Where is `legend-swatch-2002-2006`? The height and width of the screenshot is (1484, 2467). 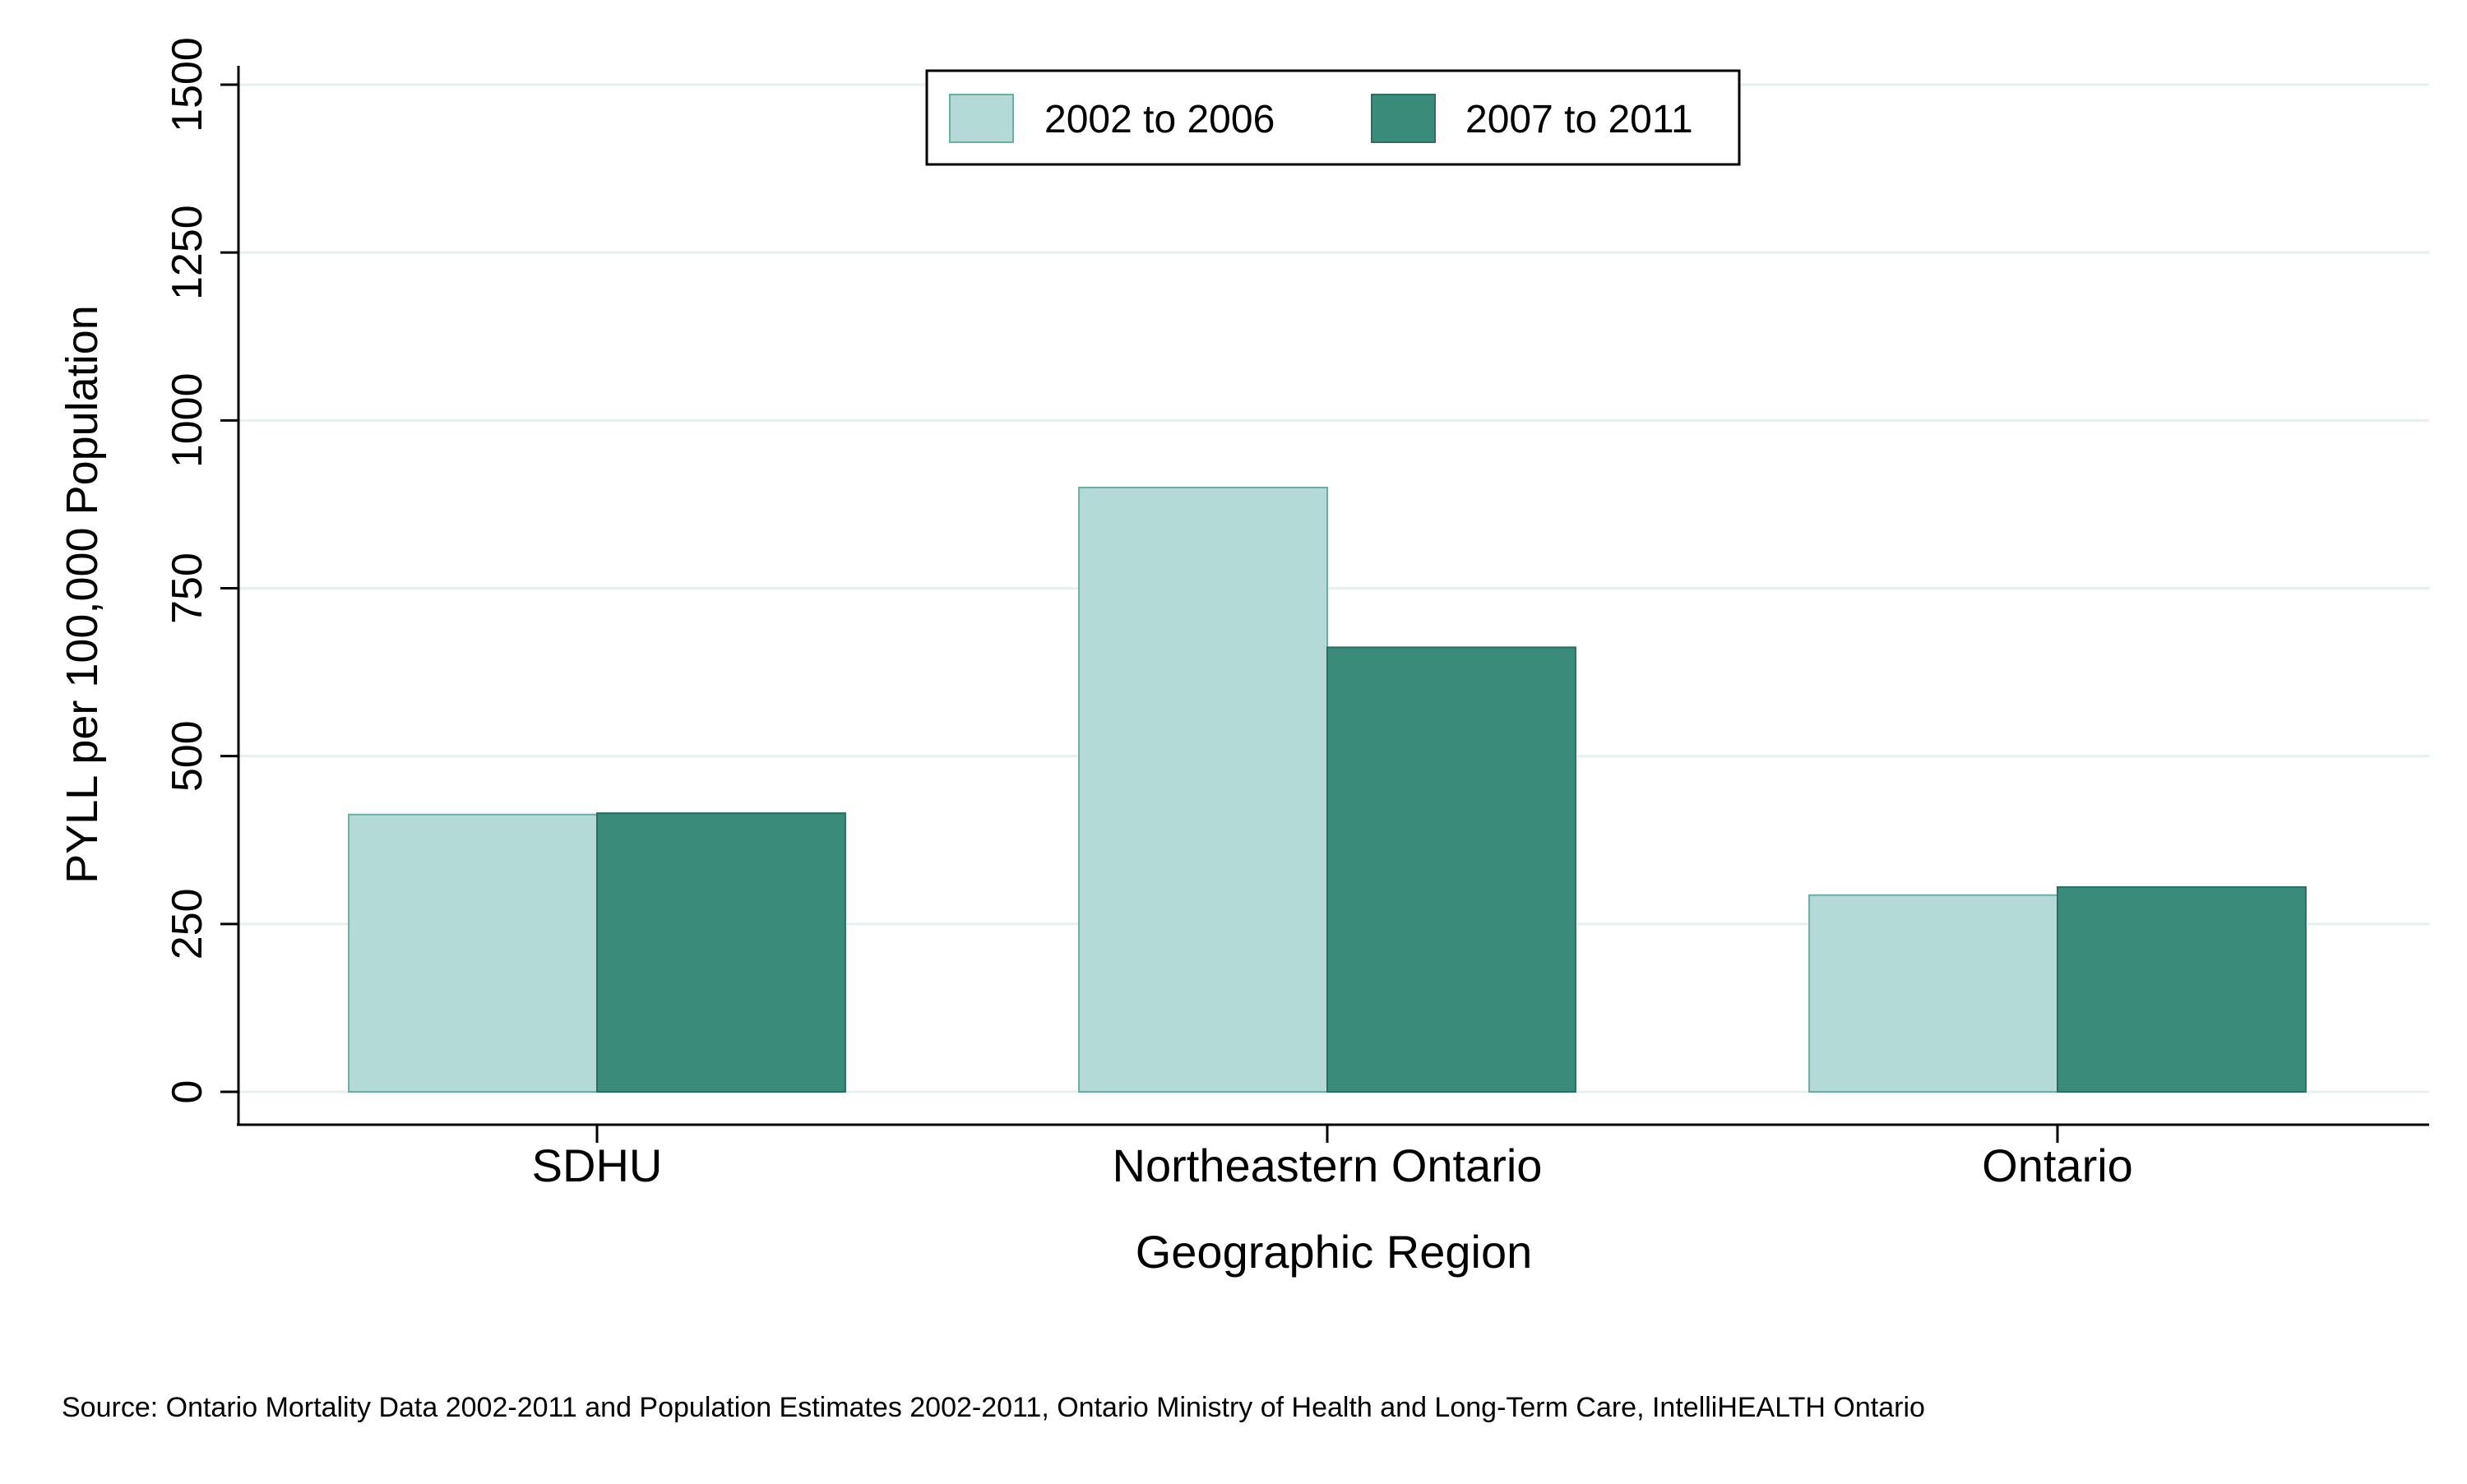 legend-swatch-2002-2006 is located at coordinates (981, 119).